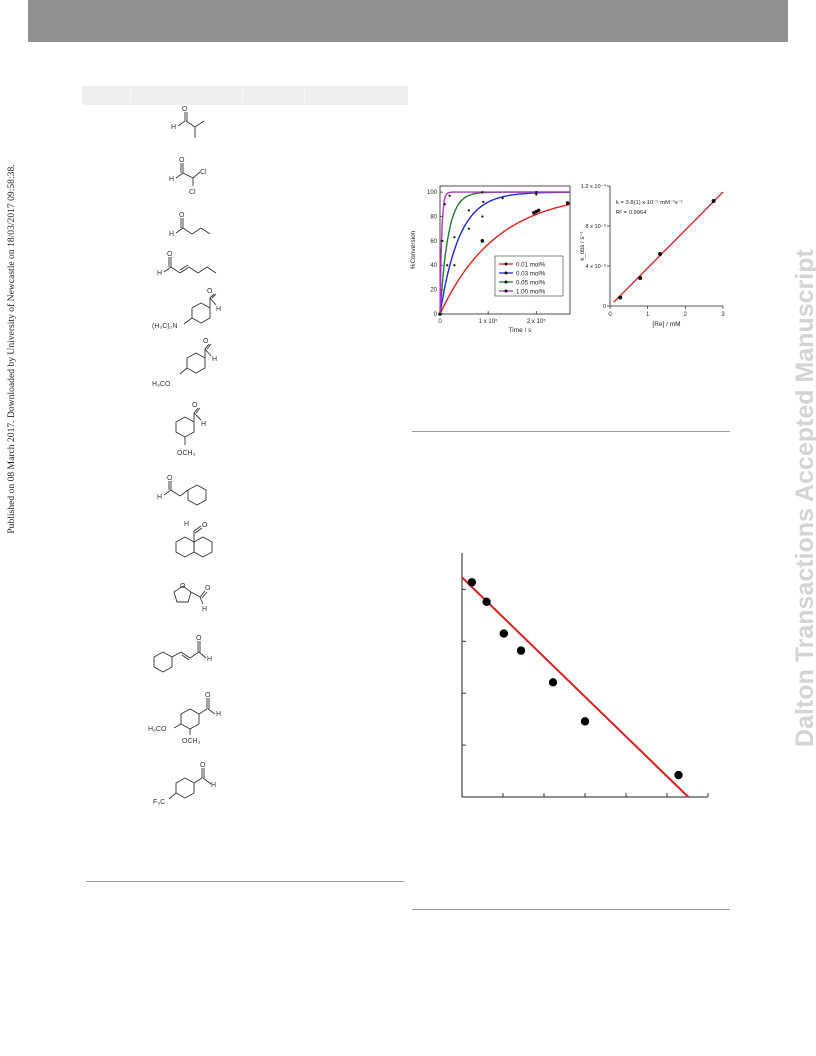  What do you see at coordinates (723, 315) in the screenshot?
I see `x-tick-label: 3` at bounding box center [723, 315].